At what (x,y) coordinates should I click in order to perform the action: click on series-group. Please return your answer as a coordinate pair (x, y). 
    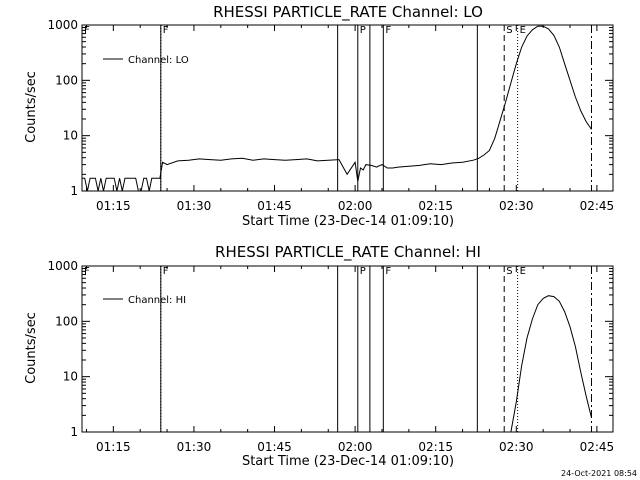
    Looking at the image, I should click on (551, 364).